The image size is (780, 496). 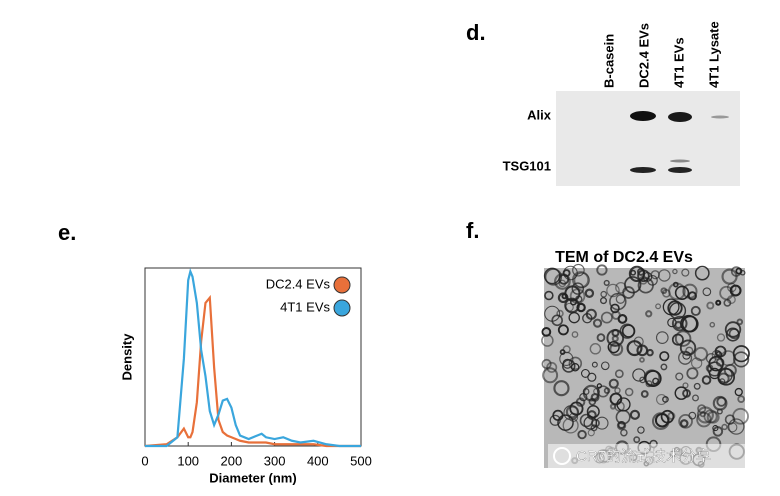 I want to click on lane-label: DC2.4 EVs, so click(x=643, y=55).